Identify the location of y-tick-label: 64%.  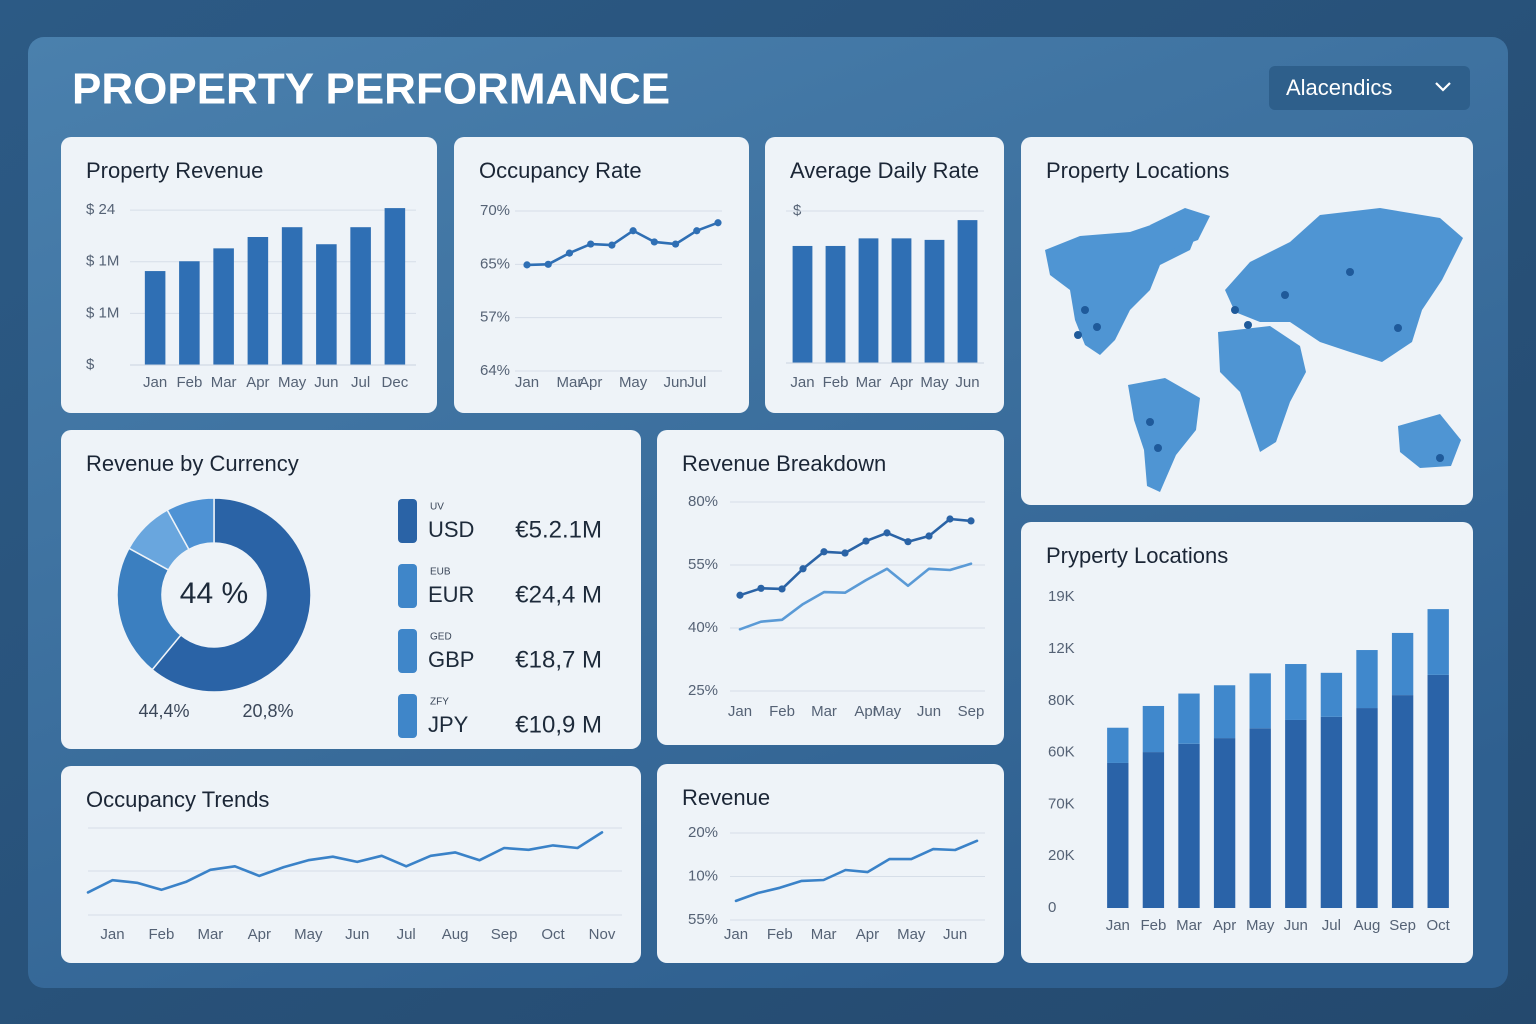
(495, 370).